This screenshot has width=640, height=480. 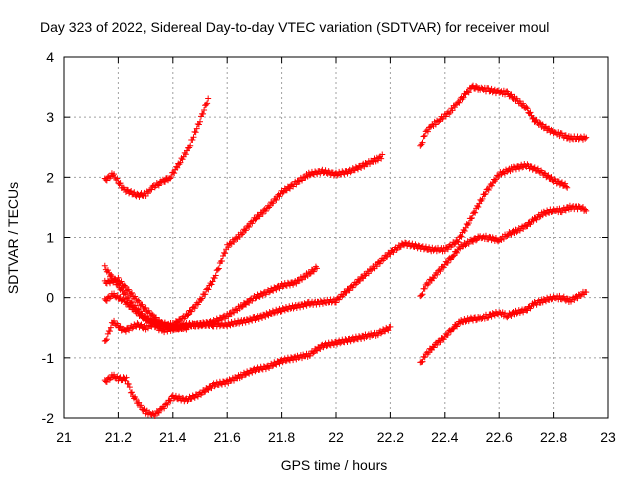 What do you see at coordinates (156, 147) in the screenshot?
I see `series-sat-a` at bounding box center [156, 147].